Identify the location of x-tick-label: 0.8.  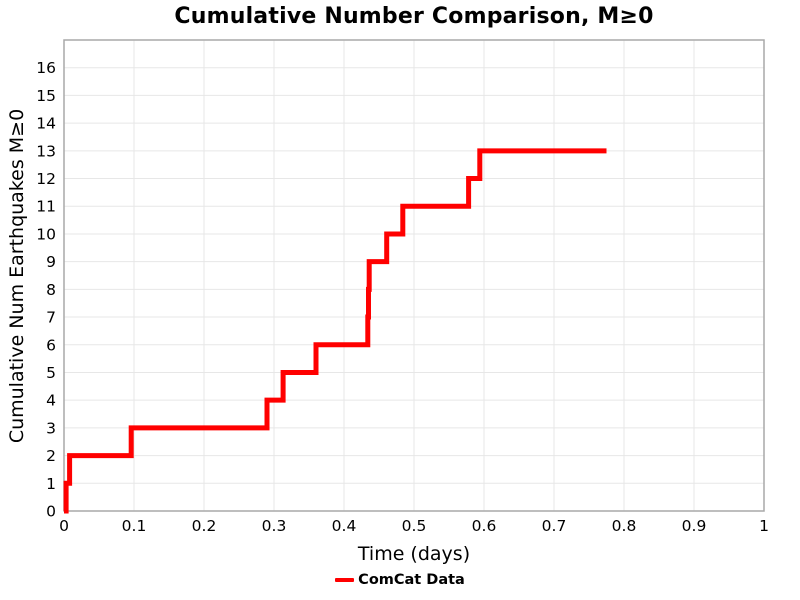
(624, 526).